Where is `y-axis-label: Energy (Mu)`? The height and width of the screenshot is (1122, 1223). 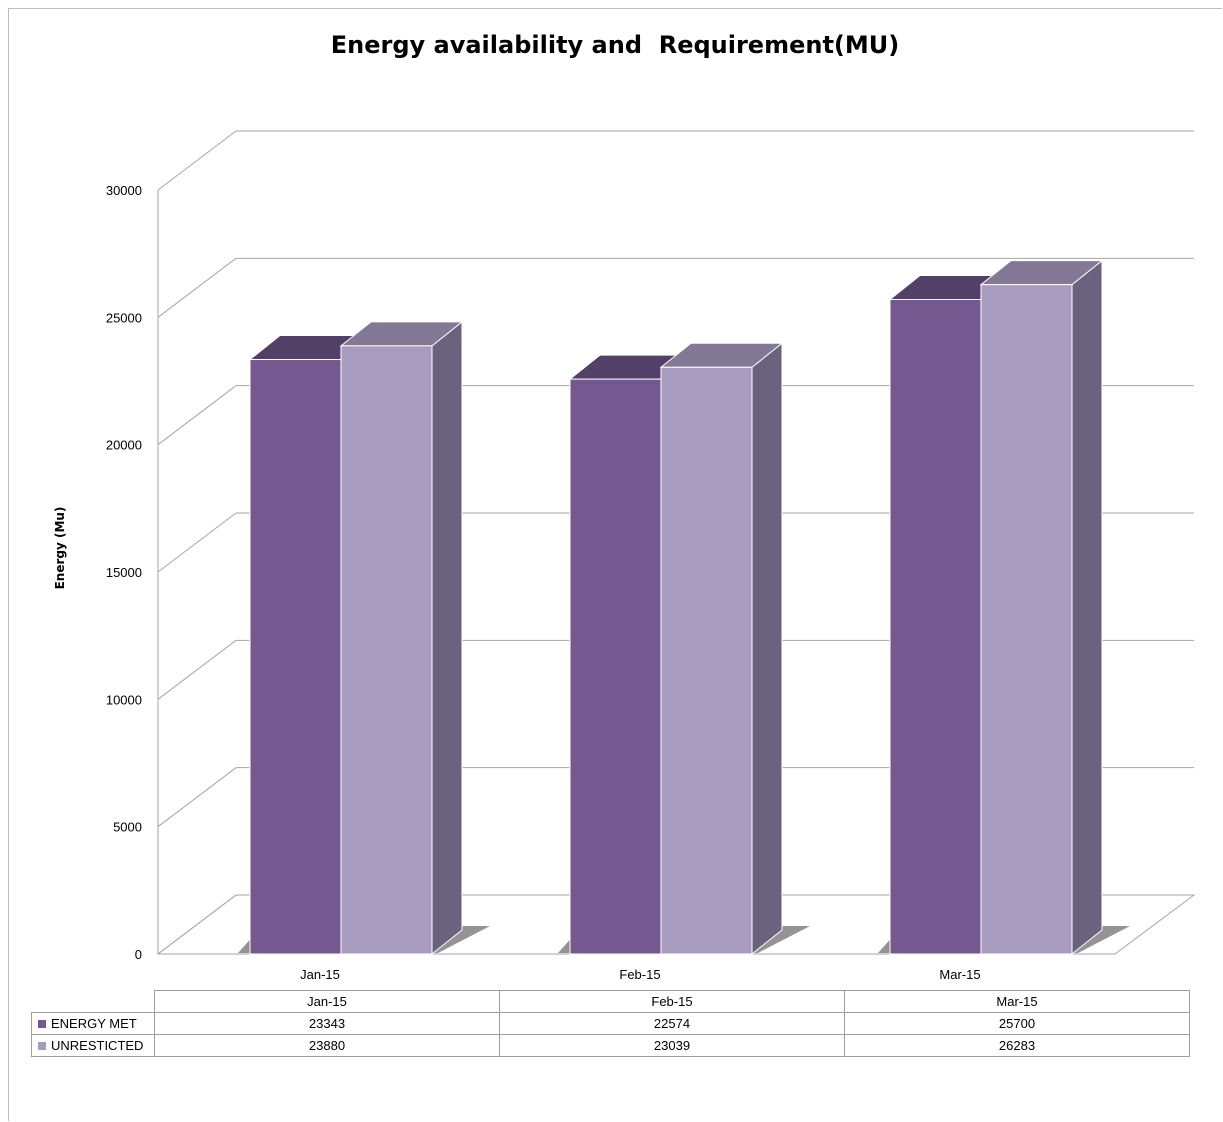 y-axis-label: Energy (Mu) is located at coordinates (60, 548).